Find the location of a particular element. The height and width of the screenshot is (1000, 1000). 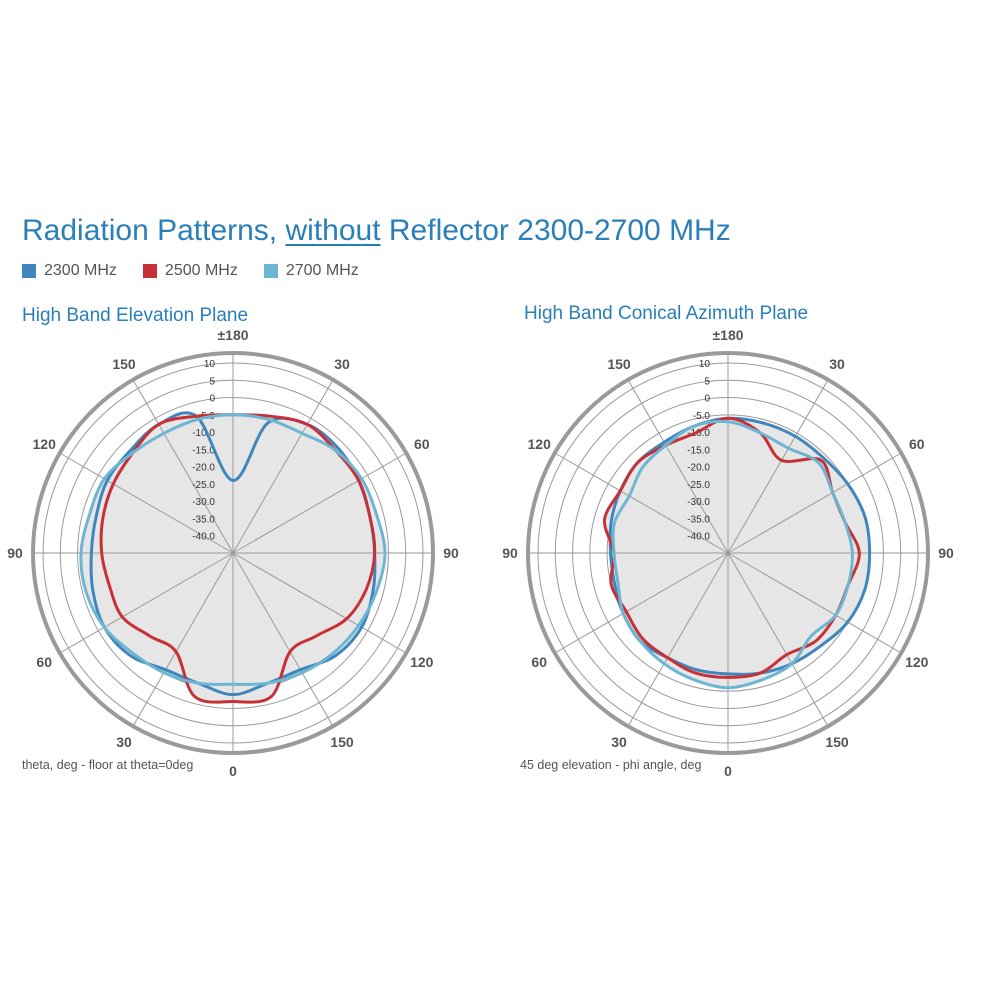

legend-item-2500: 2500 MHz is located at coordinates (190, 271).